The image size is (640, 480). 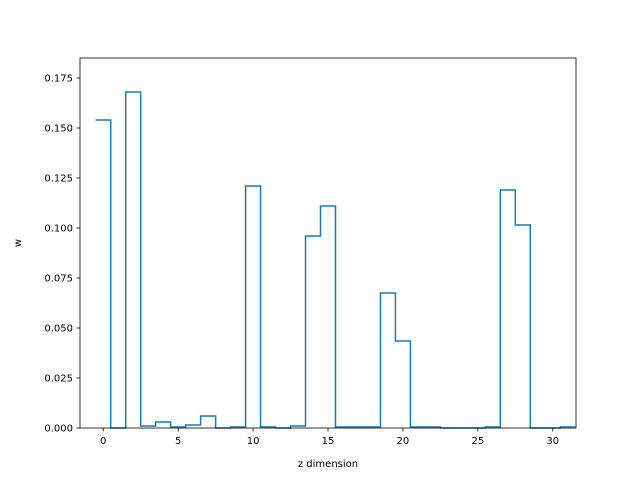 What do you see at coordinates (58, 129) in the screenshot?
I see `y-tick-label: 0.150` at bounding box center [58, 129].